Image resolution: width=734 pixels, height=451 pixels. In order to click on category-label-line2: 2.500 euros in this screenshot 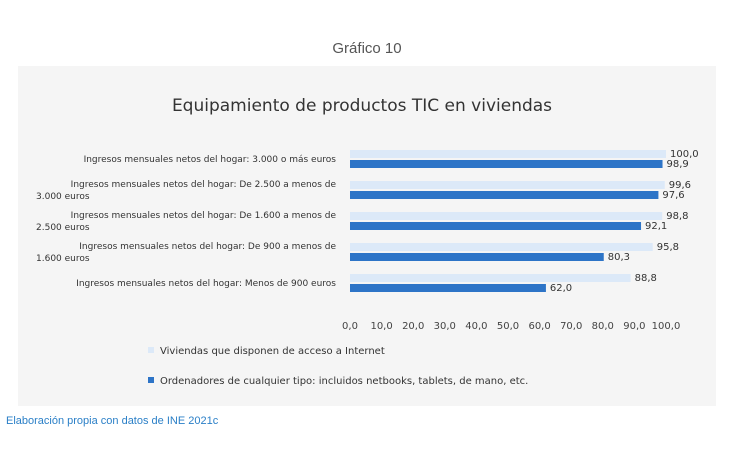, I will do `click(63, 228)`.